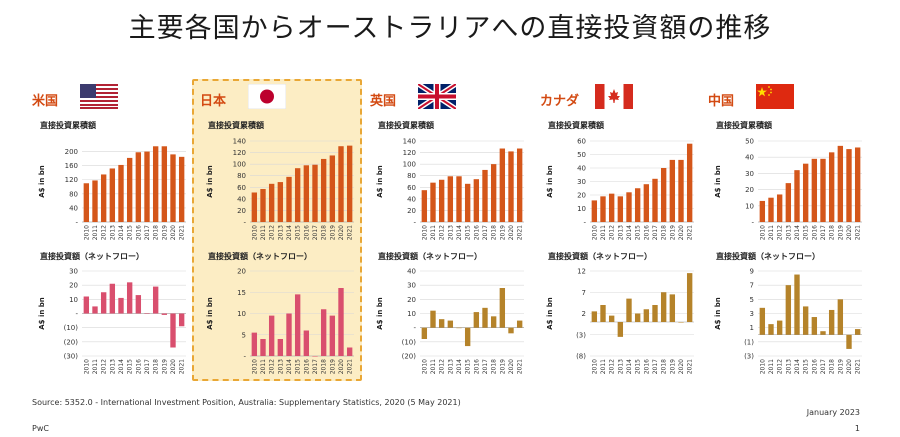  What do you see at coordinates (430, 256) in the screenshot?
I see `flow-chart-title: 直接投資額（ネットフロー）` at bounding box center [430, 256].